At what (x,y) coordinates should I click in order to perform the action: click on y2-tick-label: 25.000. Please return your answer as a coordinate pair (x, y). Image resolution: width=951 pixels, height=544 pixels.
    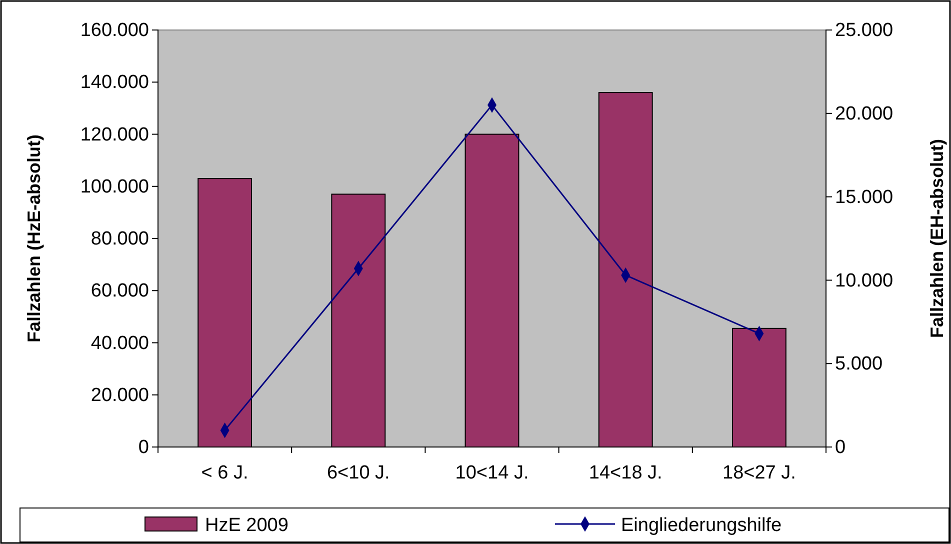
    Looking at the image, I should click on (864, 31).